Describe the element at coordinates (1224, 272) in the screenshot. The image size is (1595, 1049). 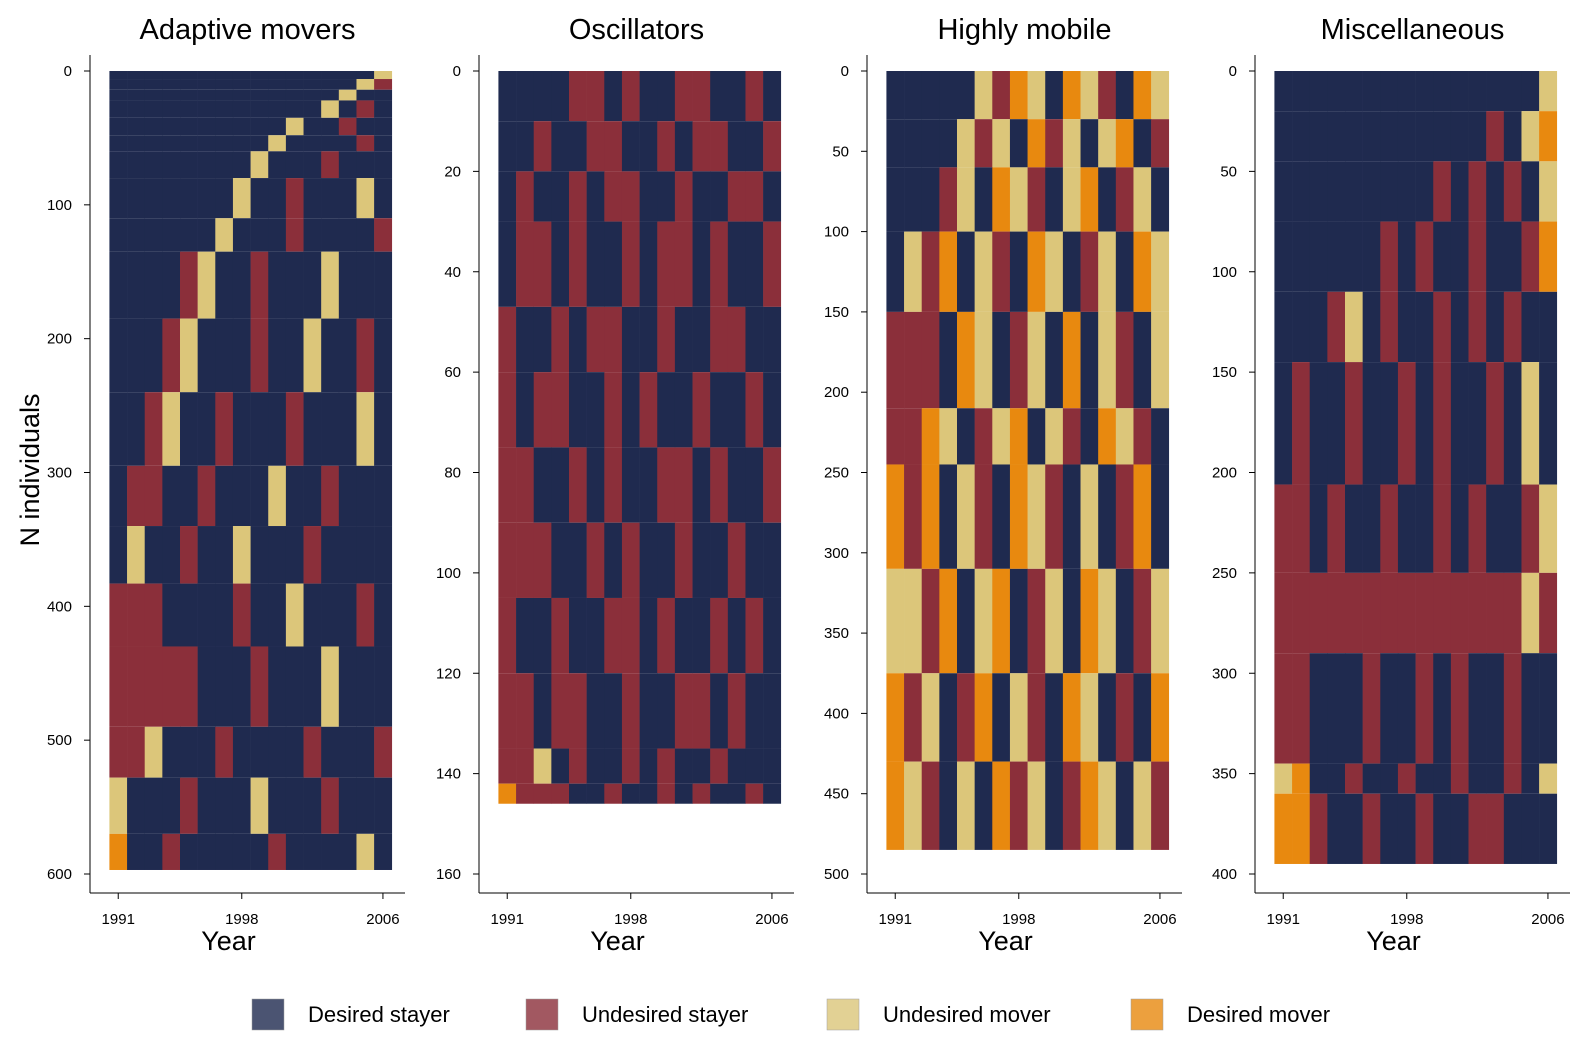
I see `y-tick-label: 100` at that location.